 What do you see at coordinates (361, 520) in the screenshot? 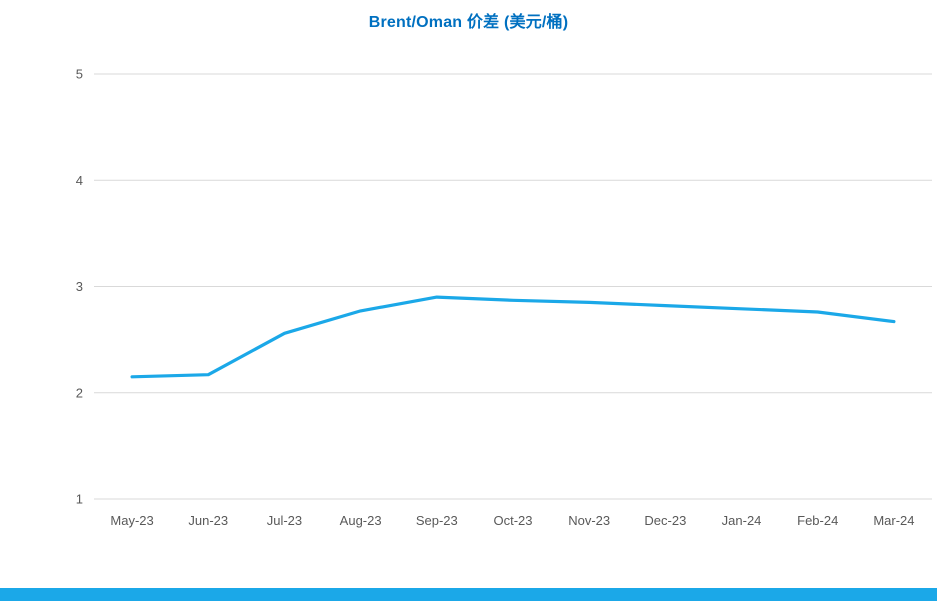
I see `x-axis-tick-label: Aug-23` at bounding box center [361, 520].